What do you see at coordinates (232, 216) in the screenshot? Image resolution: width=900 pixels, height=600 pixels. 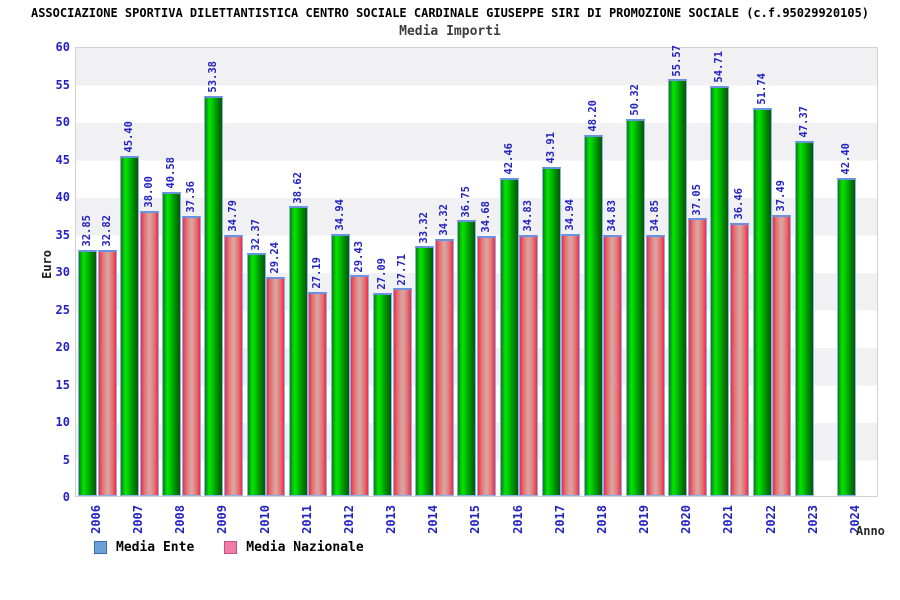 I see `bar-value-label-2009-s1: 34.79` at bounding box center [232, 216].